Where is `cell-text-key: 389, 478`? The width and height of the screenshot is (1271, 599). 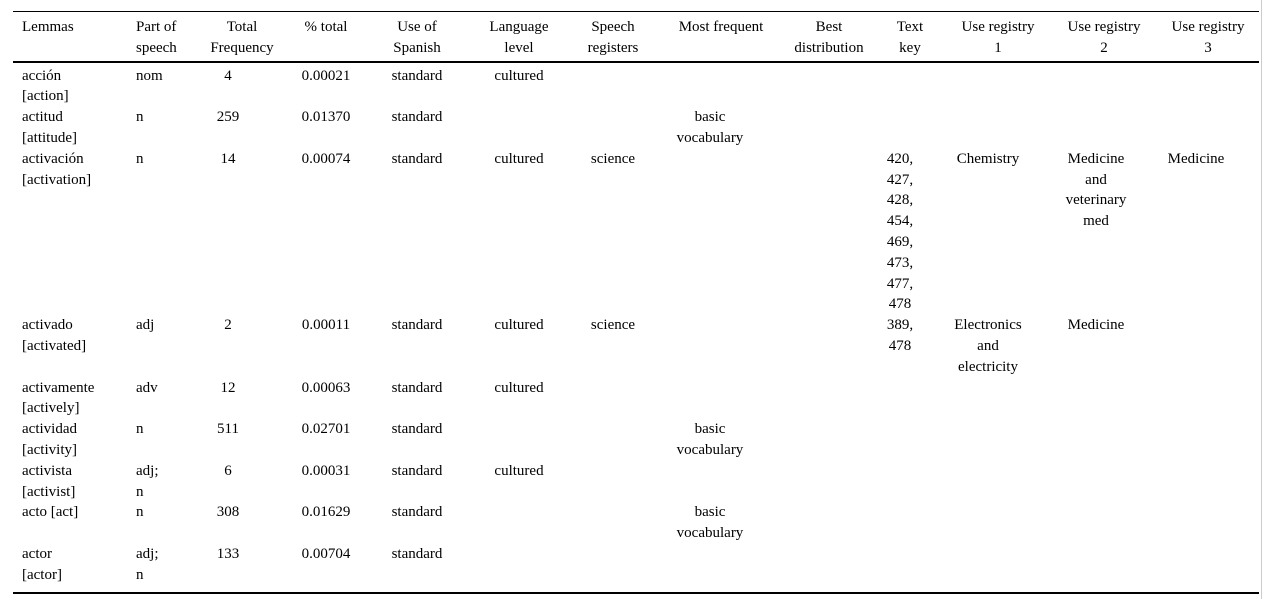 cell-text-key: 389, 478 is located at coordinates (900, 335).